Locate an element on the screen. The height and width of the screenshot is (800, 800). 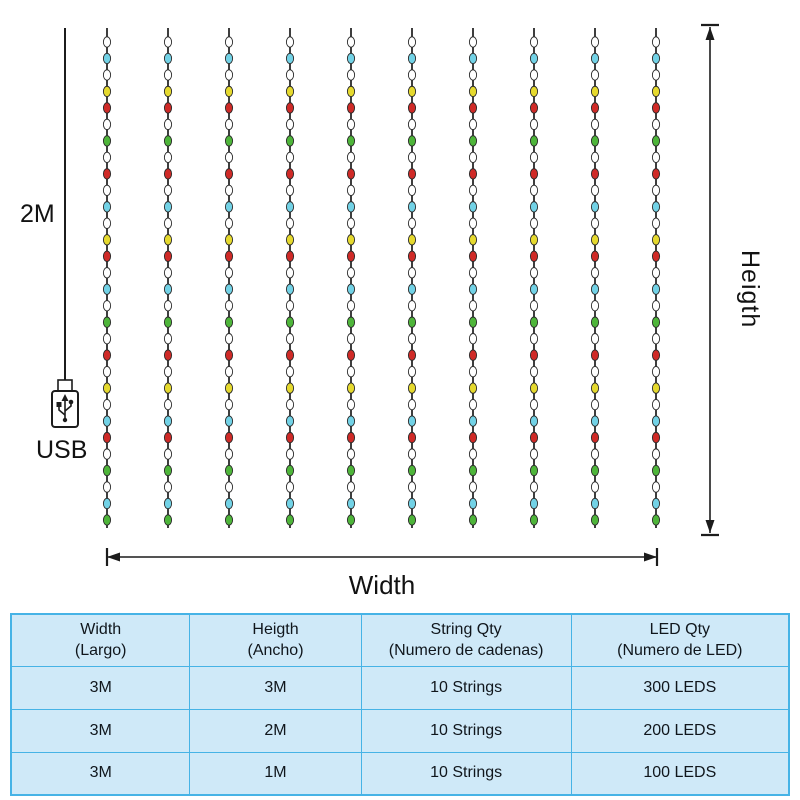
spec-cell-height: 2M is located at coordinates (275, 730).